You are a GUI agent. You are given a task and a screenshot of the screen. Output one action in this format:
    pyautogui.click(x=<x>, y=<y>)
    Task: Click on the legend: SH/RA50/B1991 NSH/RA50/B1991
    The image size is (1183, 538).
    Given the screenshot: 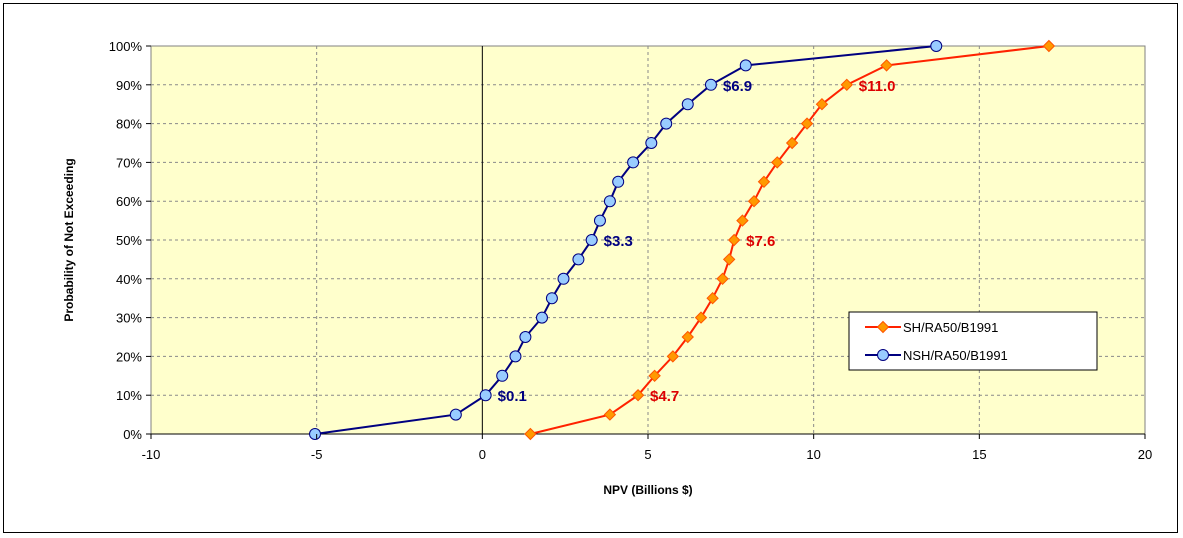 What is the action you would take?
    pyautogui.click(x=973, y=341)
    